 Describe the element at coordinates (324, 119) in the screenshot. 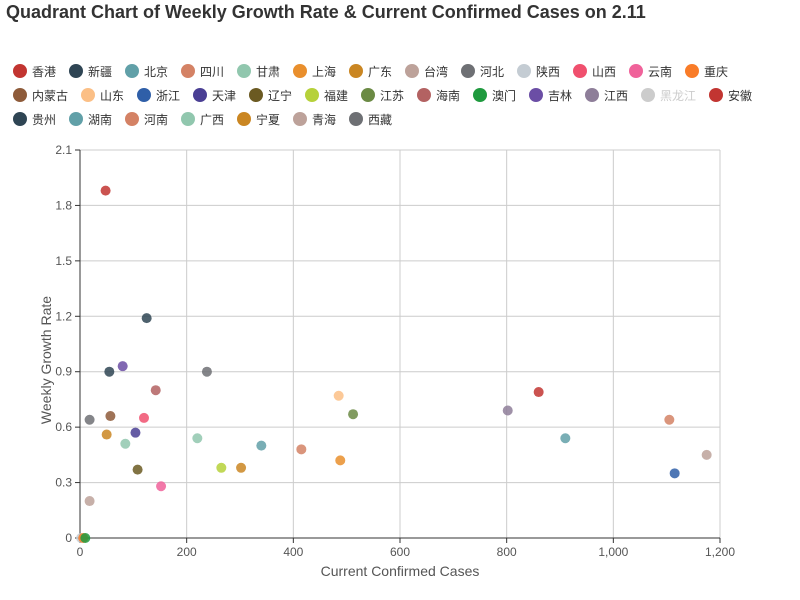

I see `legend-label: 青海` at that location.